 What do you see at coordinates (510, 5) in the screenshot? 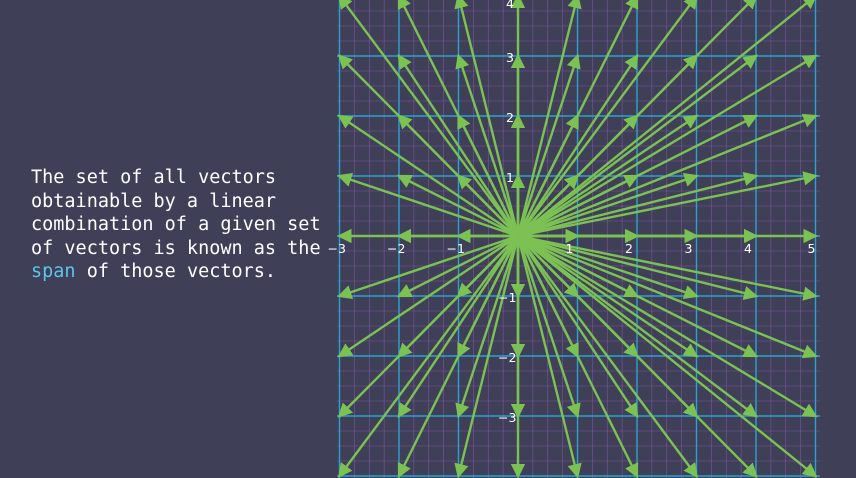
I see `y-tick-label: 4` at bounding box center [510, 5].